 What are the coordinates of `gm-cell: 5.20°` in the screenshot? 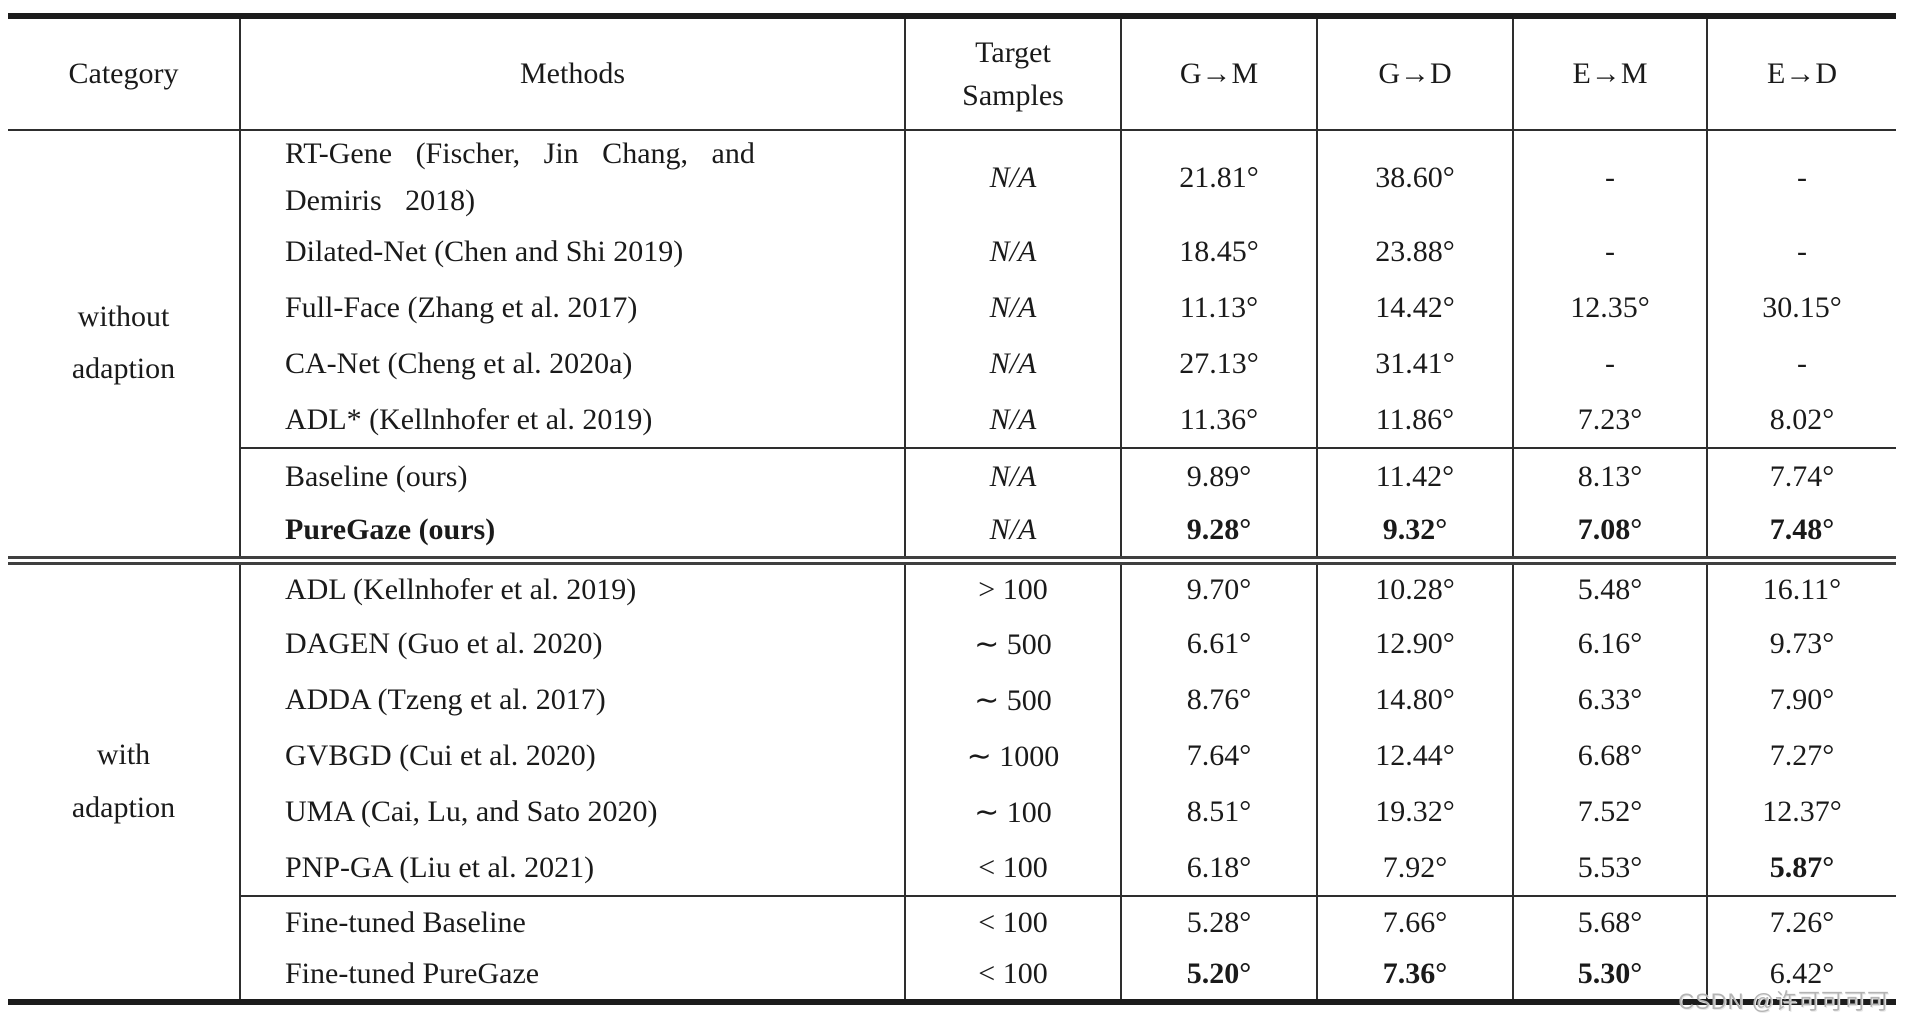 It's located at (1219, 975).